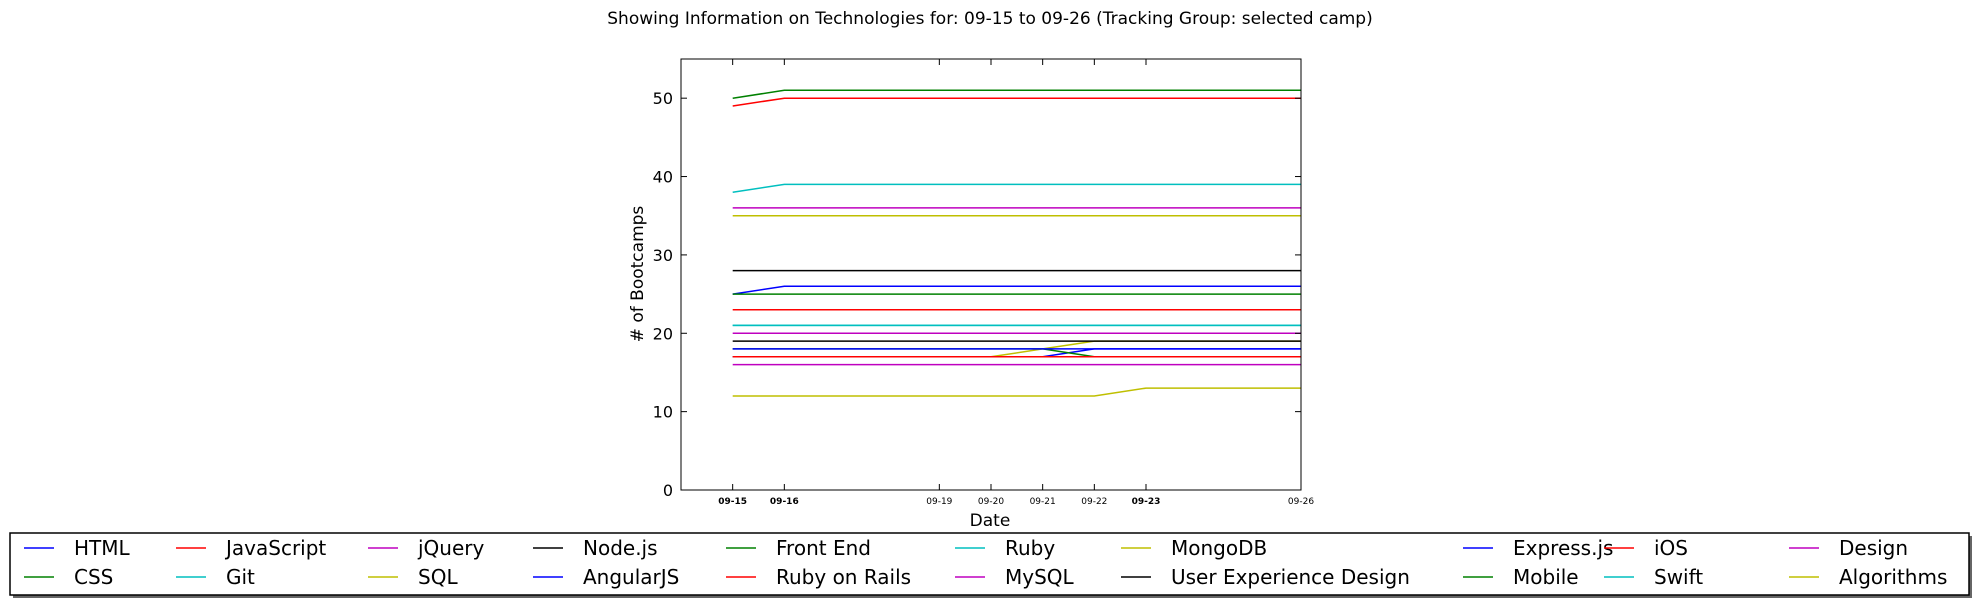  Describe the element at coordinates (663, 177) in the screenshot. I see `y-tick-label: 40` at that location.